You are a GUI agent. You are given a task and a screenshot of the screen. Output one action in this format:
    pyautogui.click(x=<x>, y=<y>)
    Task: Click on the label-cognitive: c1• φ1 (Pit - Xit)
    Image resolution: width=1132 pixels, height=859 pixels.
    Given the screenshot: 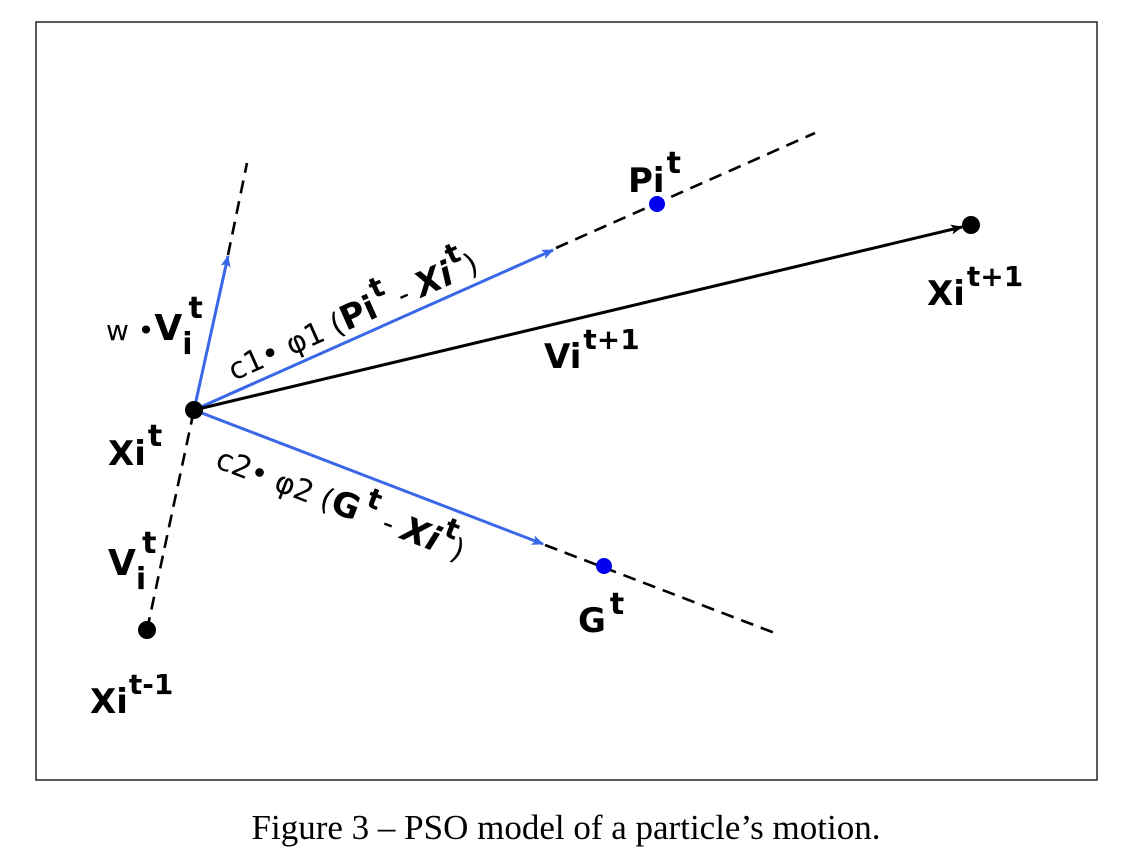 What is the action you would take?
    pyautogui.click(x=350, y=310)
    